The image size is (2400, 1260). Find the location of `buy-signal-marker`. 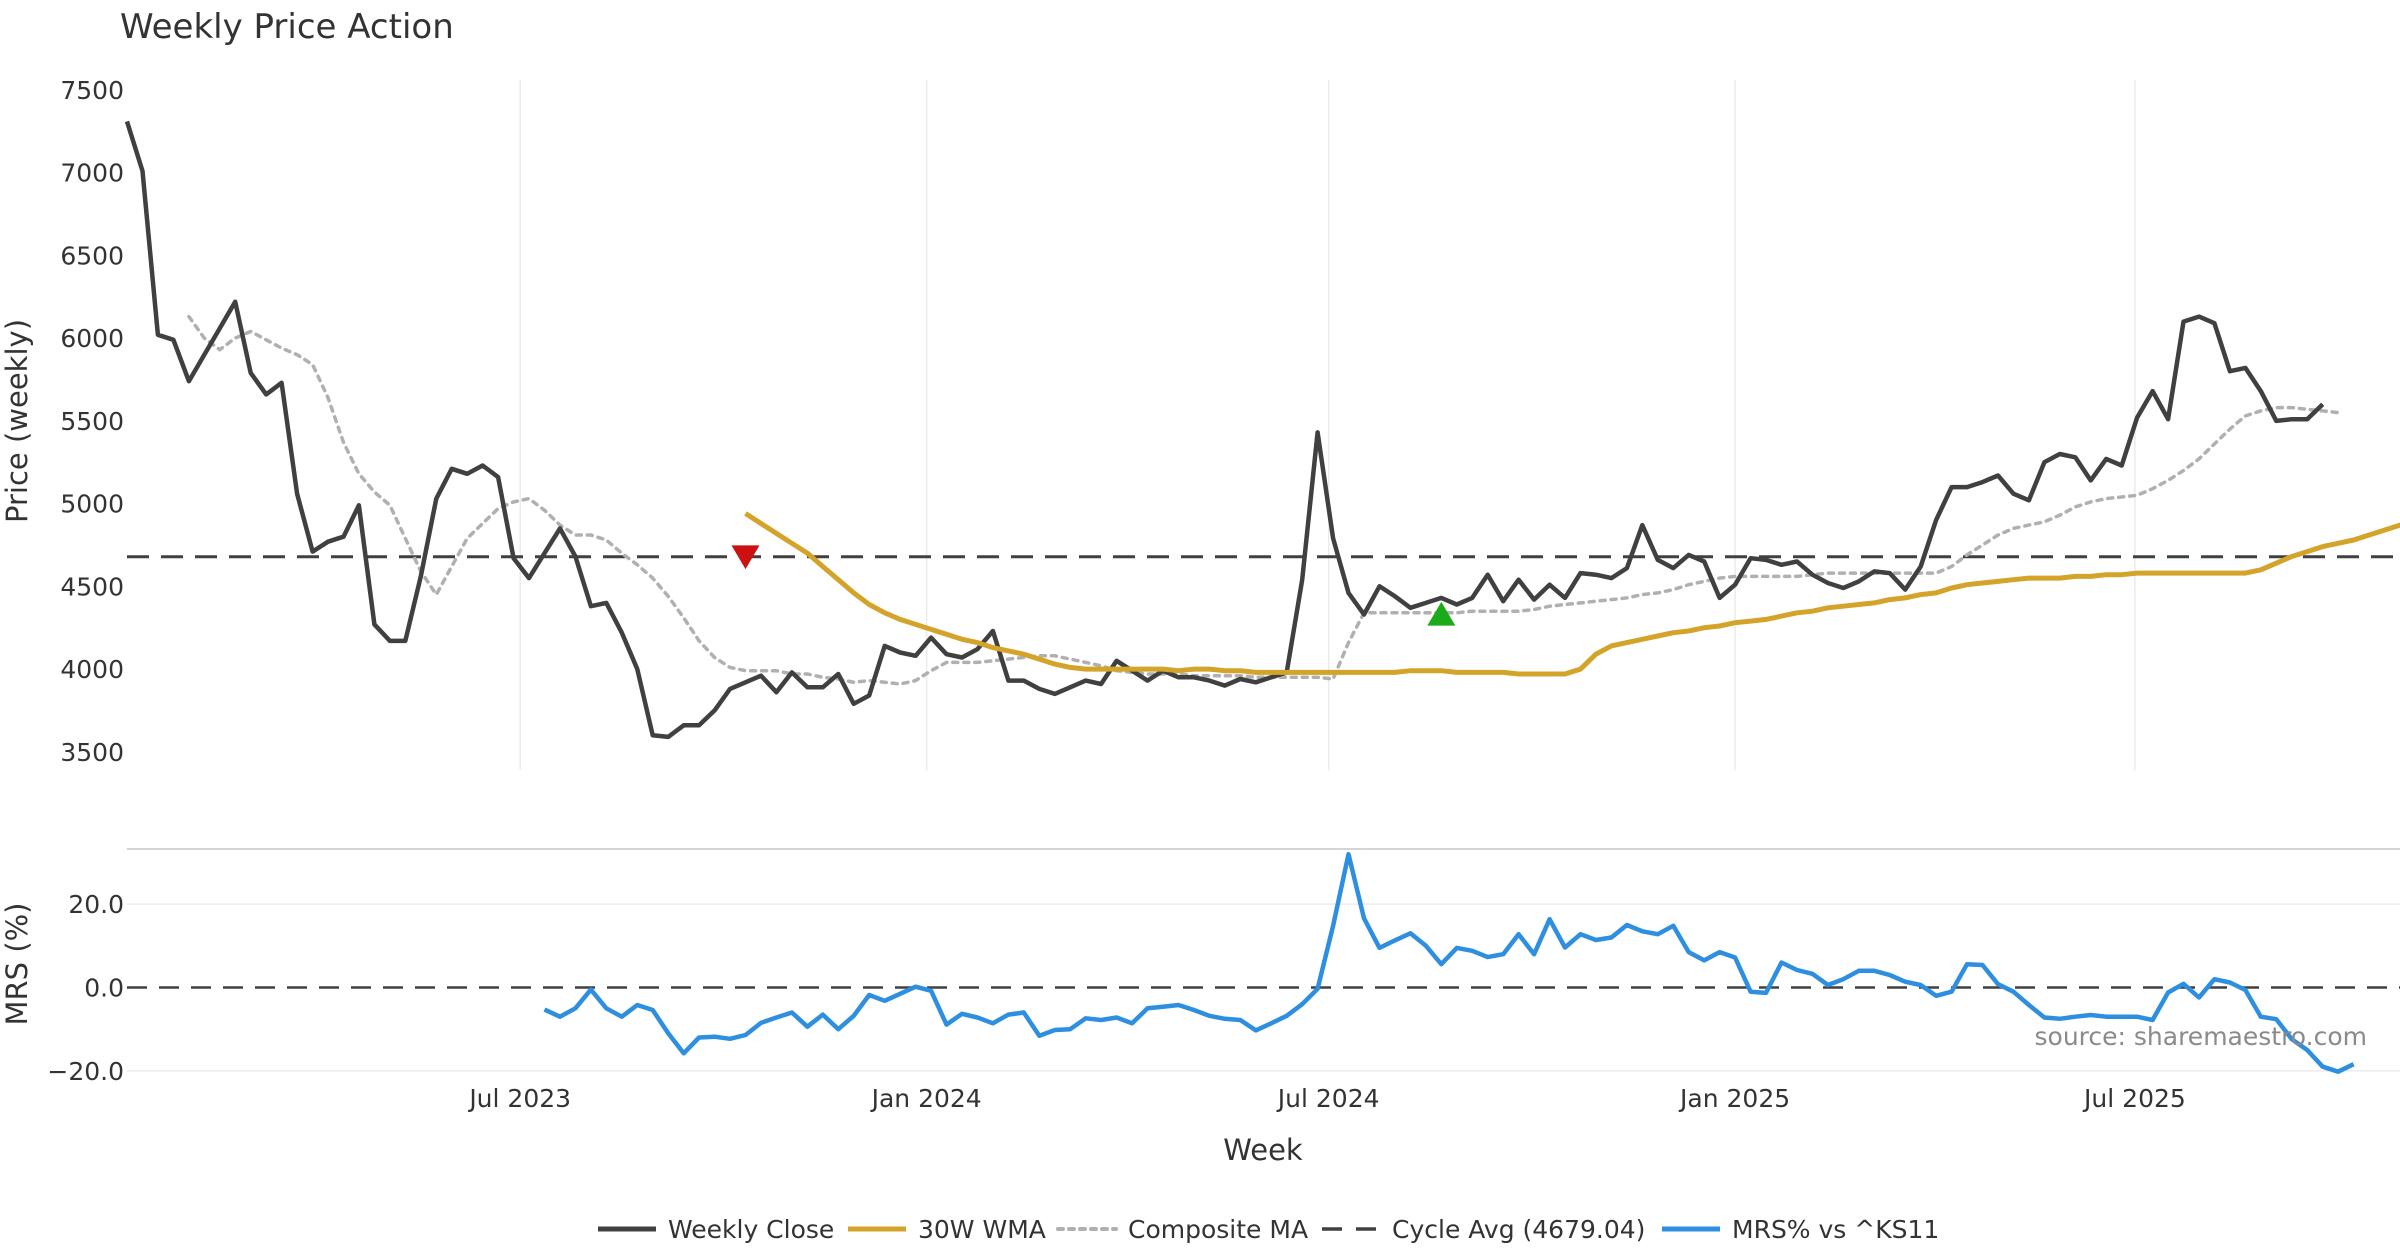

buy-signal-marker is located at coordinates (1441, 613).